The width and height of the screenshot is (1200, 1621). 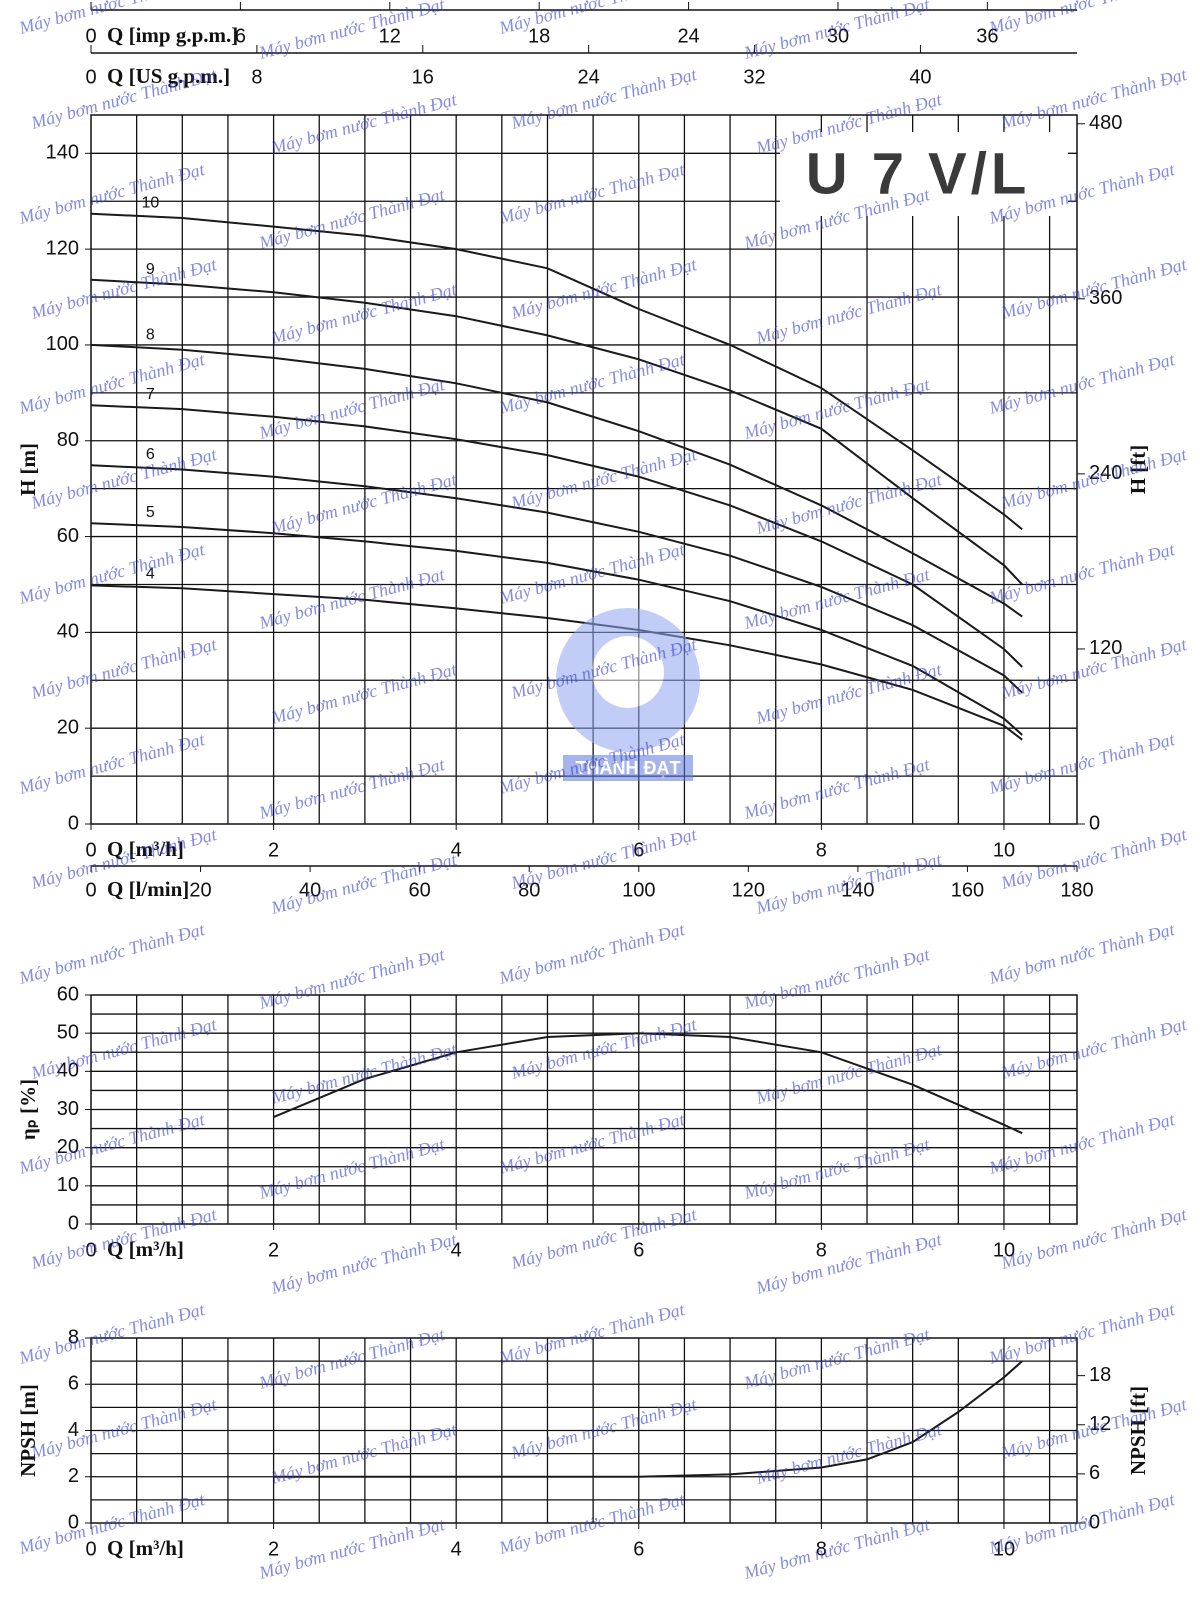 I want to click on x-tick-label: 8, so click(x=256, y=77).